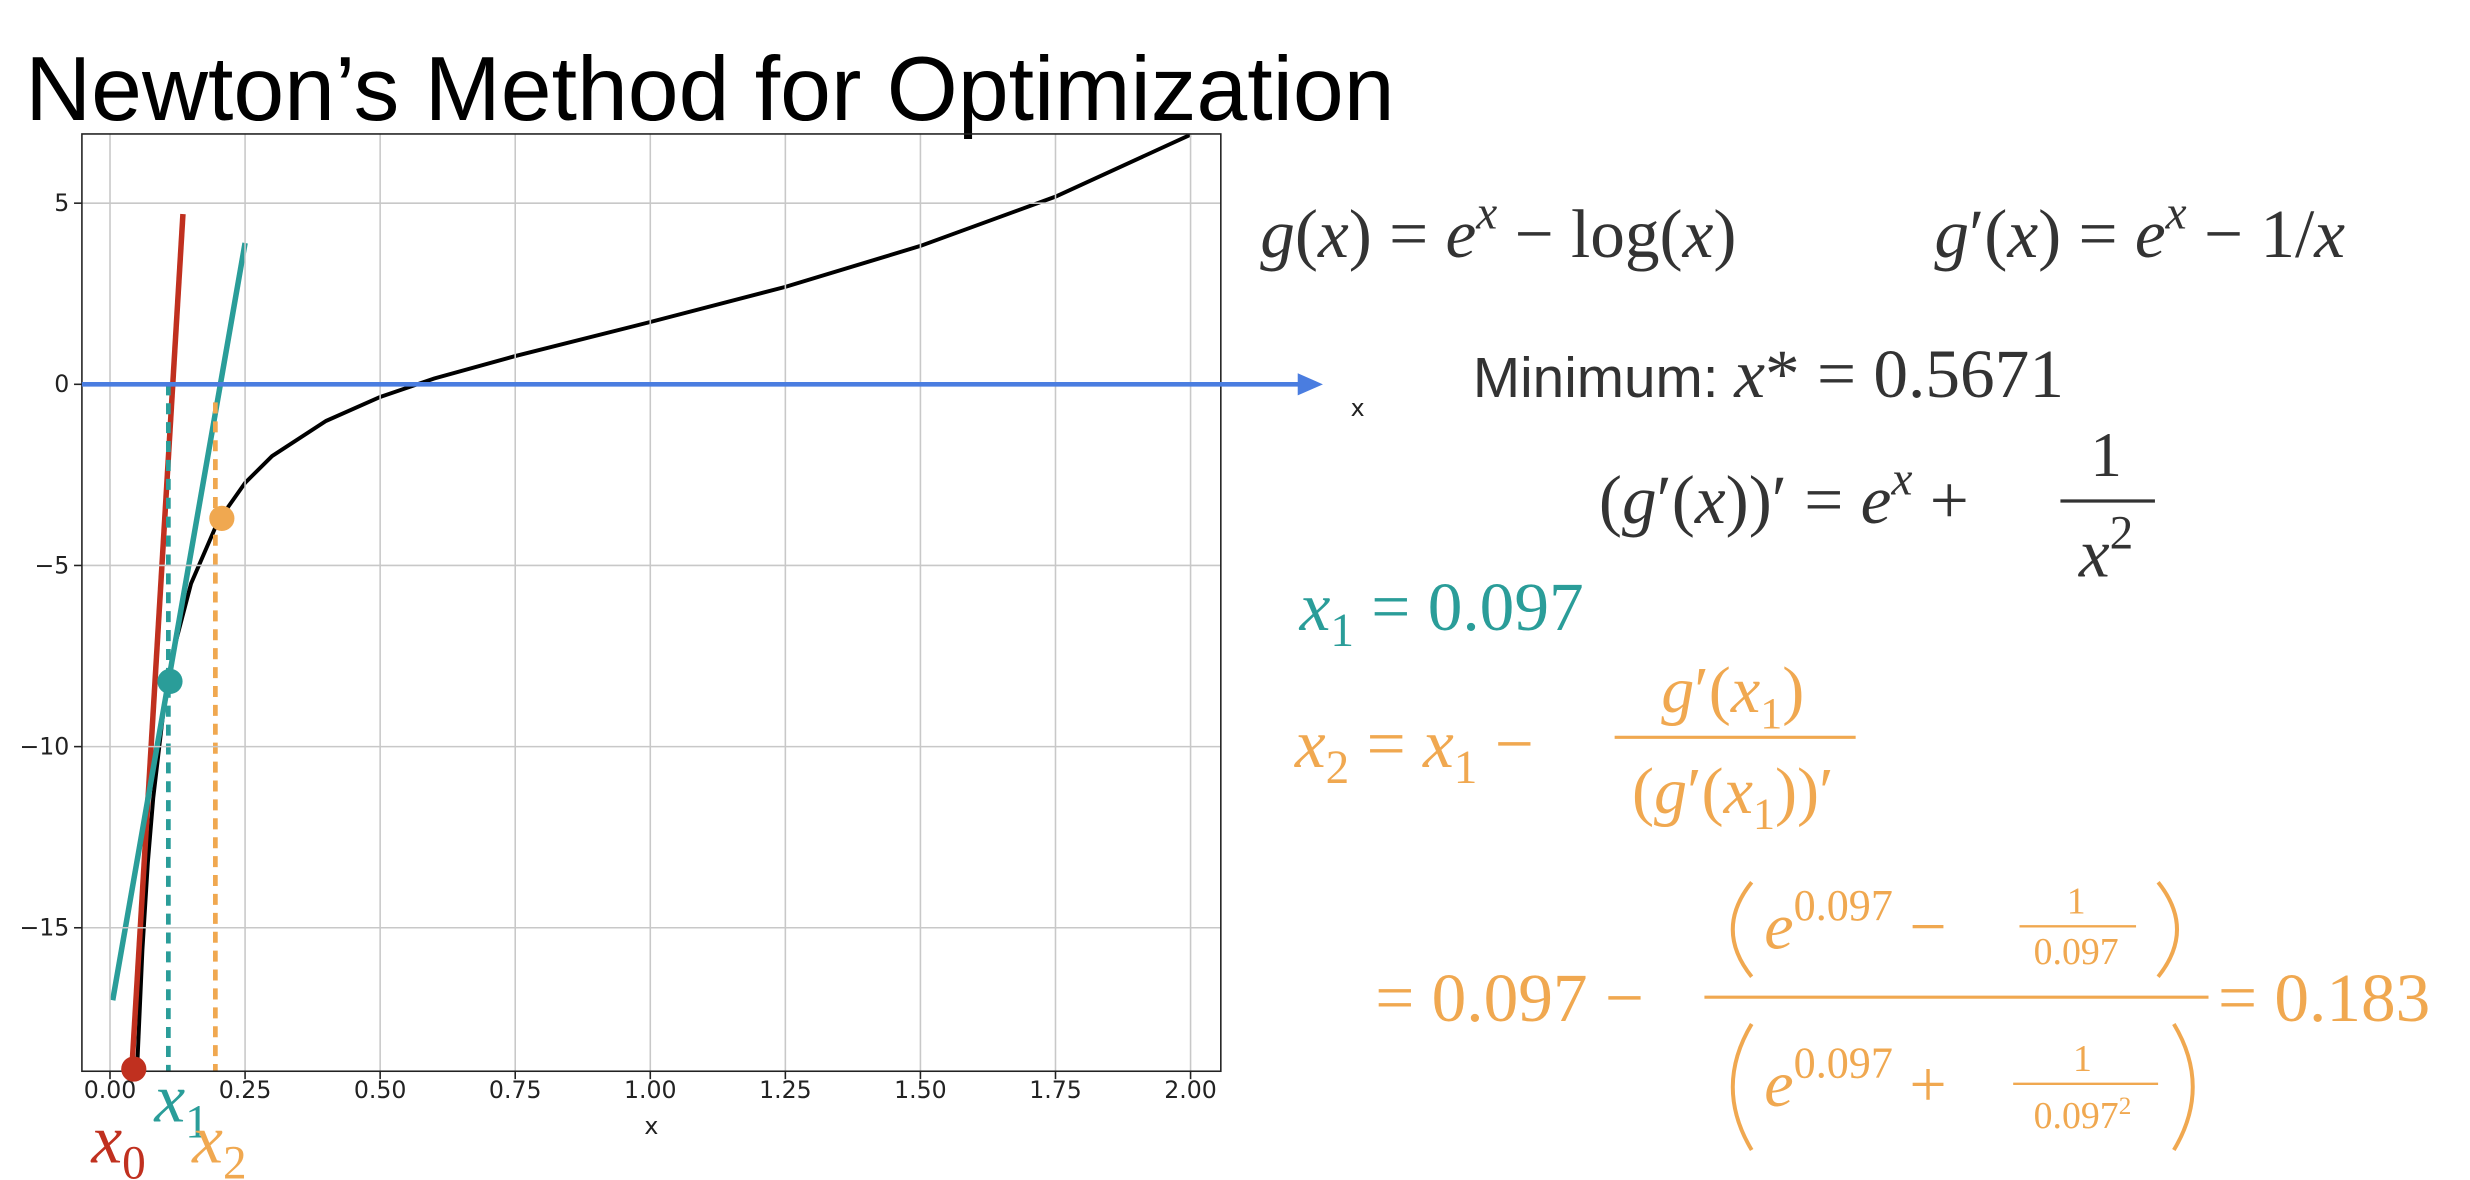 Image resolution: width=2470 pixels, height=1180 pixels. Describe the element at coordinates (2083, 1115) in the screenshot. I see `small-denominator: 0.0972` at that location.